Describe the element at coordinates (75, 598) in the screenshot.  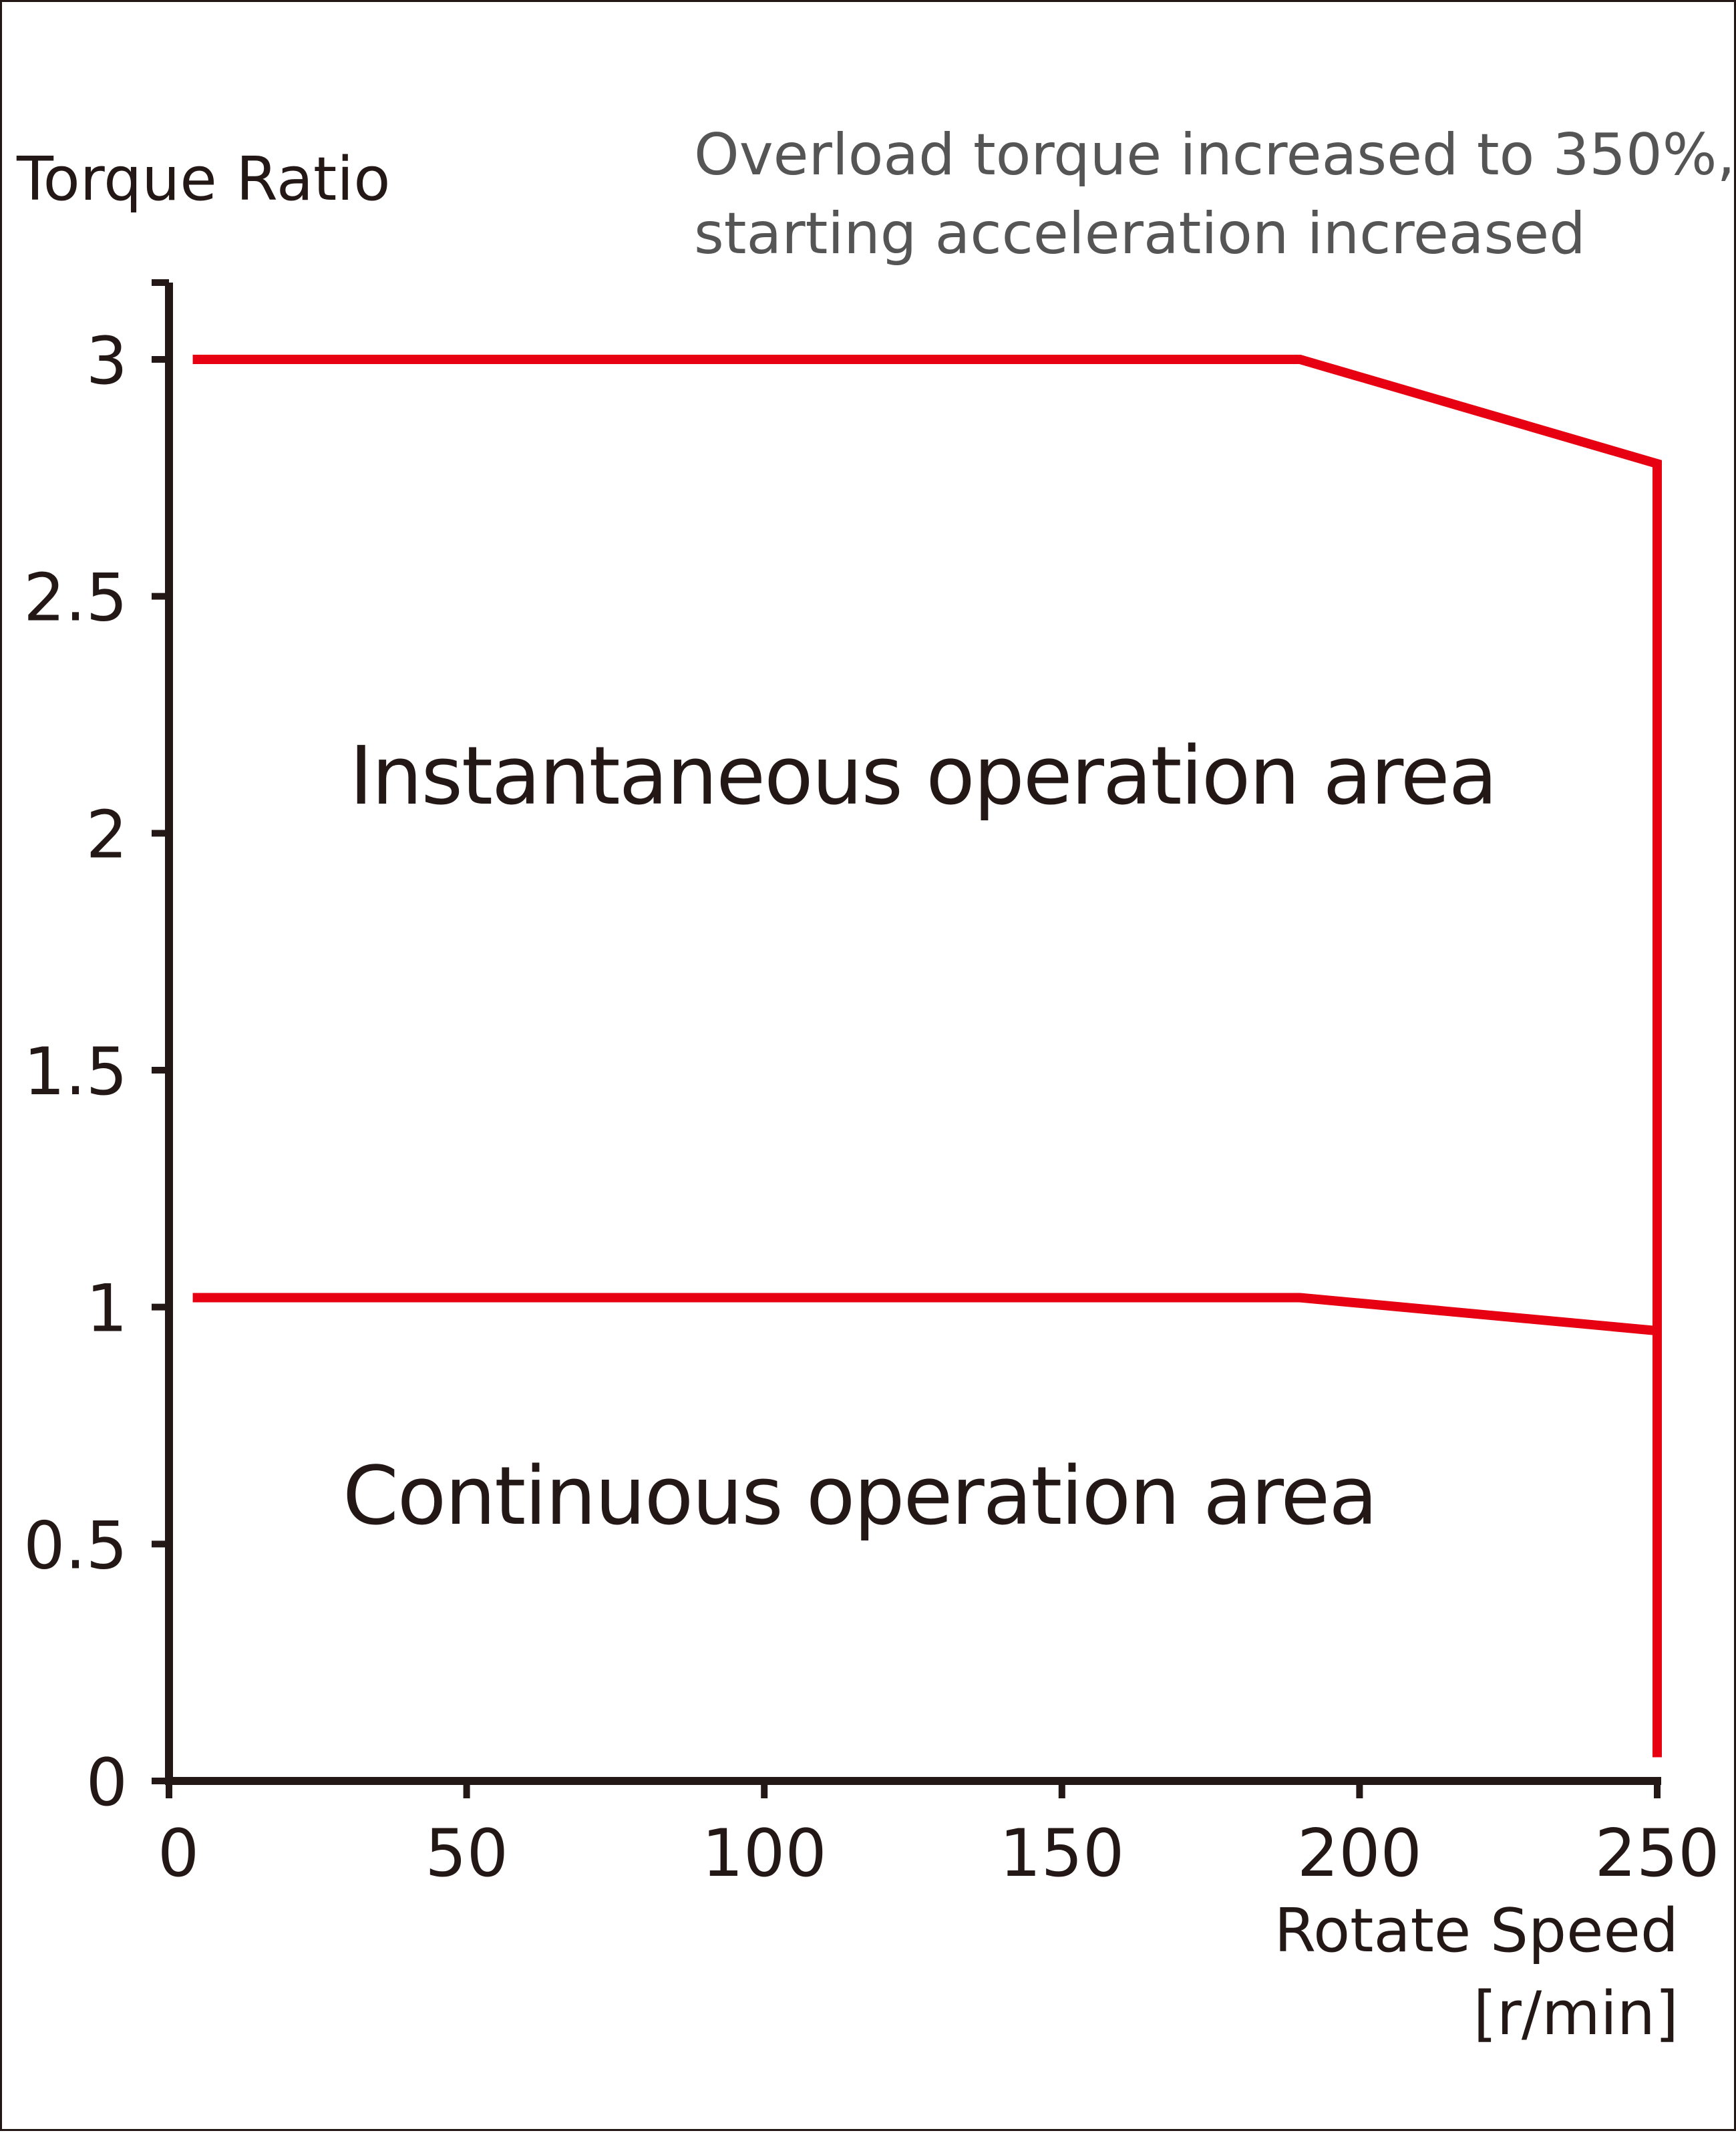
I see `y-tick-label: 2.5` at that location.